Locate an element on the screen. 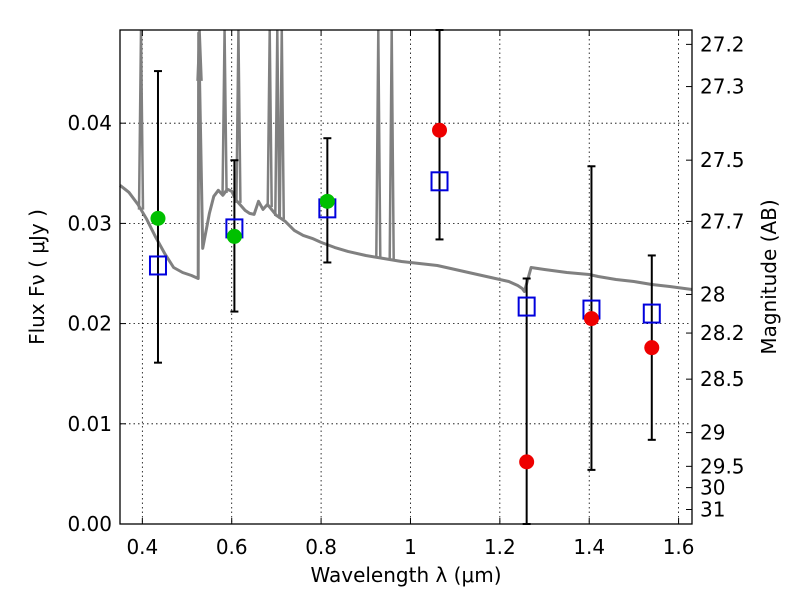  y2-tick-label: 27.7 is located at coordinates (722, 221).